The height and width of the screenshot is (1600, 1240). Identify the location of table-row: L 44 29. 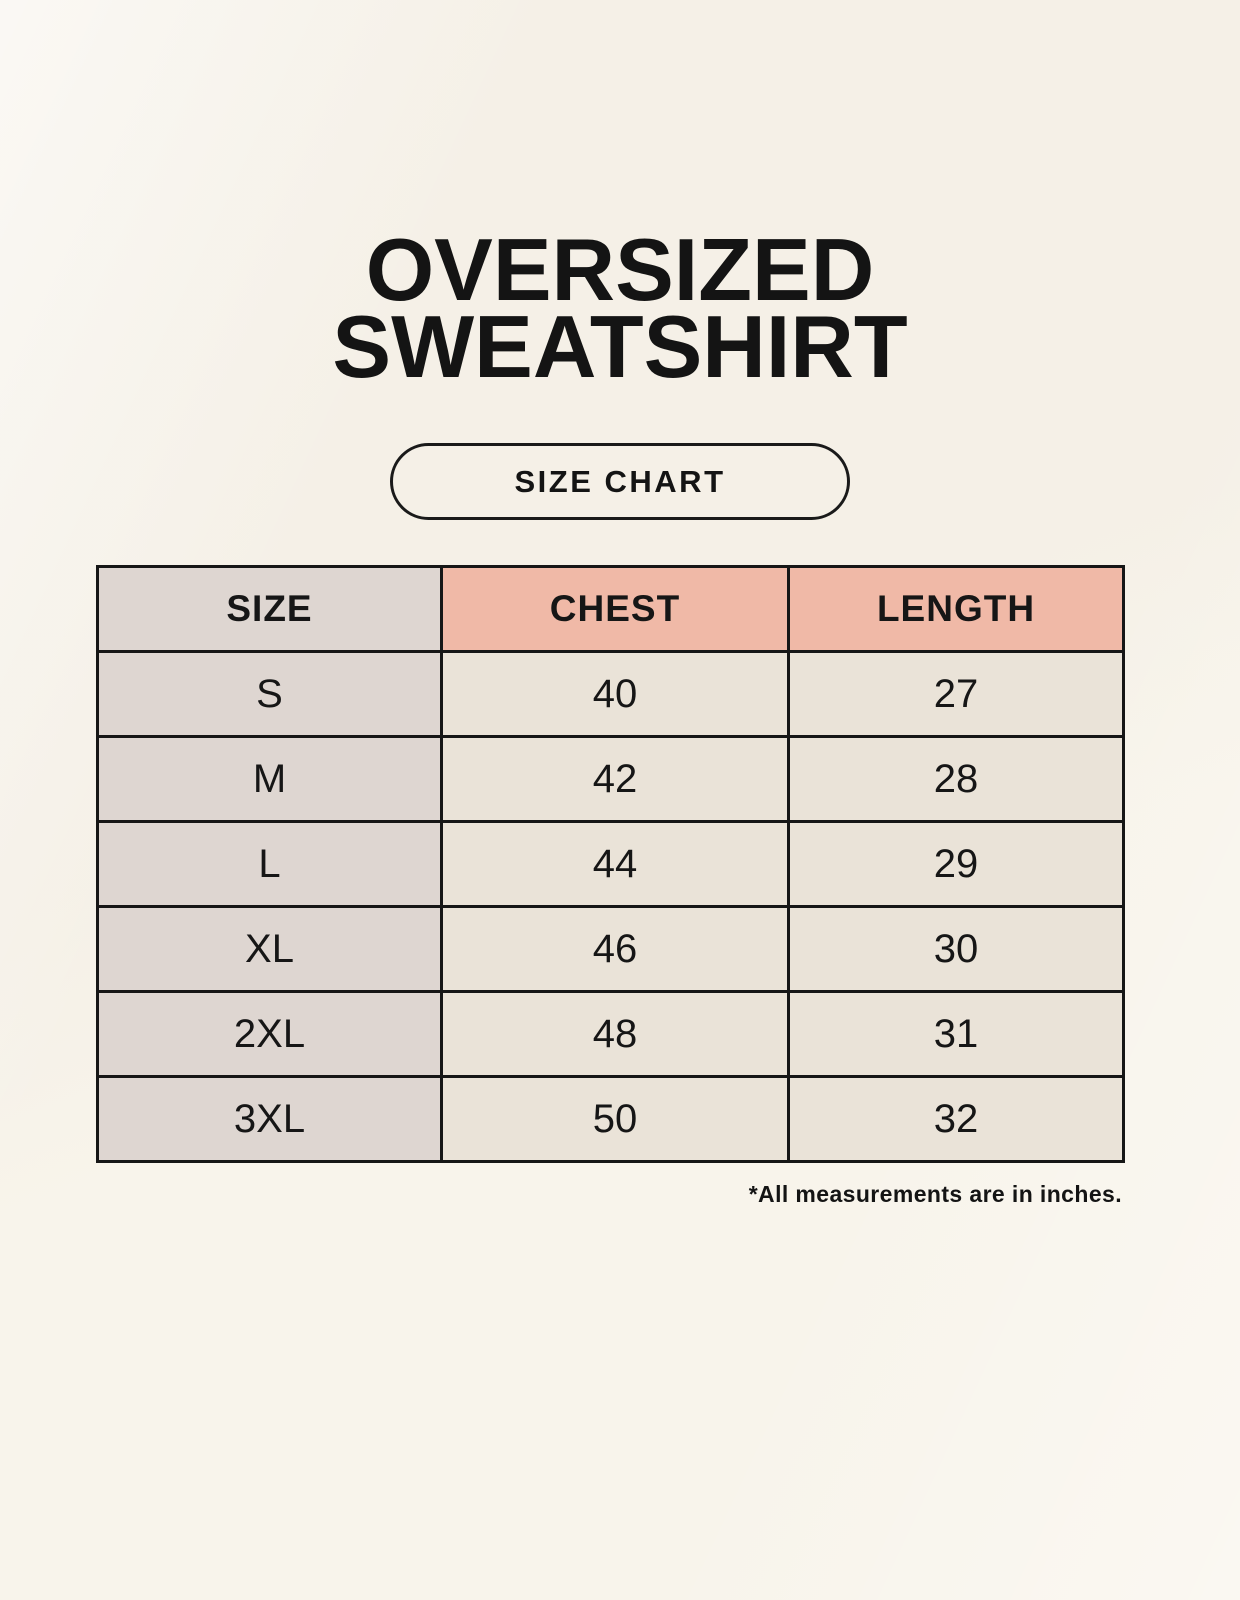
(610, 864).